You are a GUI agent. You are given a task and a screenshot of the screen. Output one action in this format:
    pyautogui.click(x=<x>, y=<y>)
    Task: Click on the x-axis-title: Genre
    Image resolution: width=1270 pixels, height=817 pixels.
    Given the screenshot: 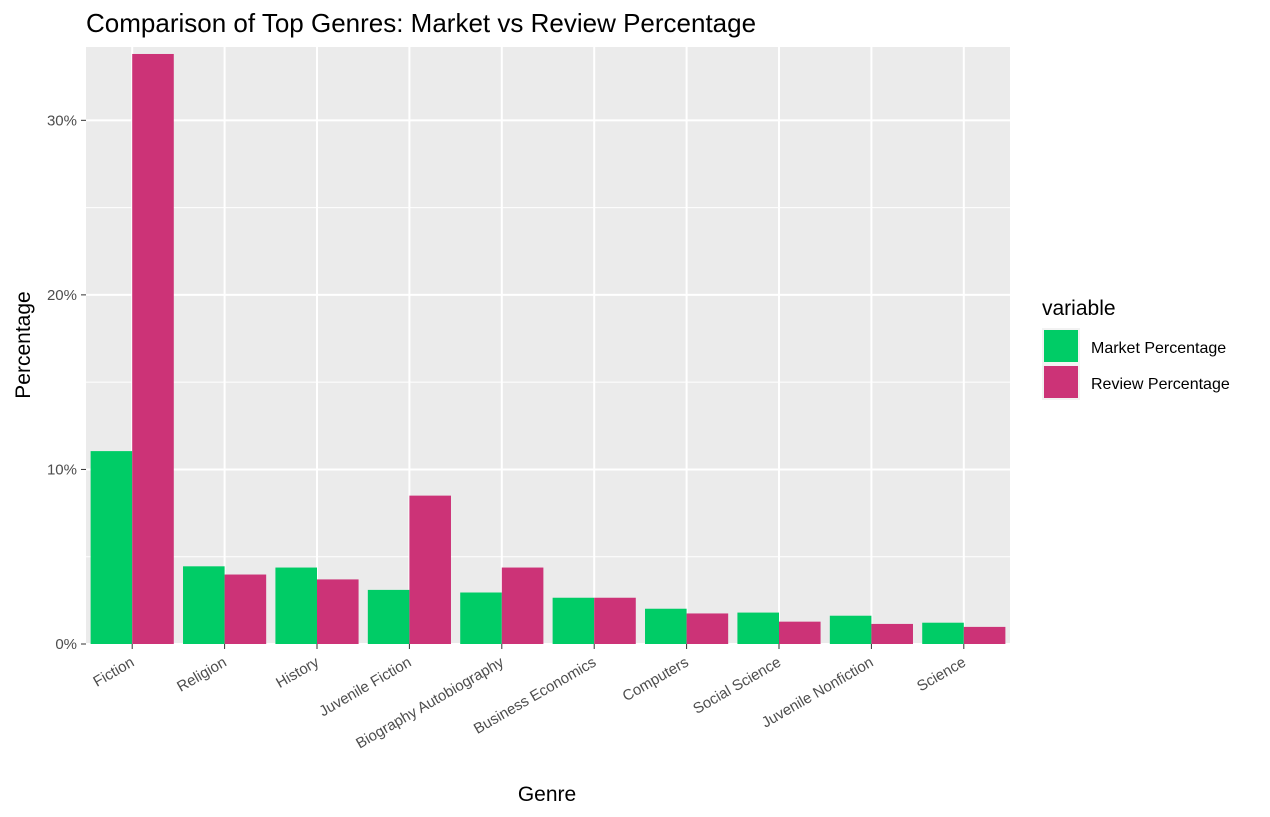 What is the action you would take?
    pyautogui.click(x=547, y=794)
    